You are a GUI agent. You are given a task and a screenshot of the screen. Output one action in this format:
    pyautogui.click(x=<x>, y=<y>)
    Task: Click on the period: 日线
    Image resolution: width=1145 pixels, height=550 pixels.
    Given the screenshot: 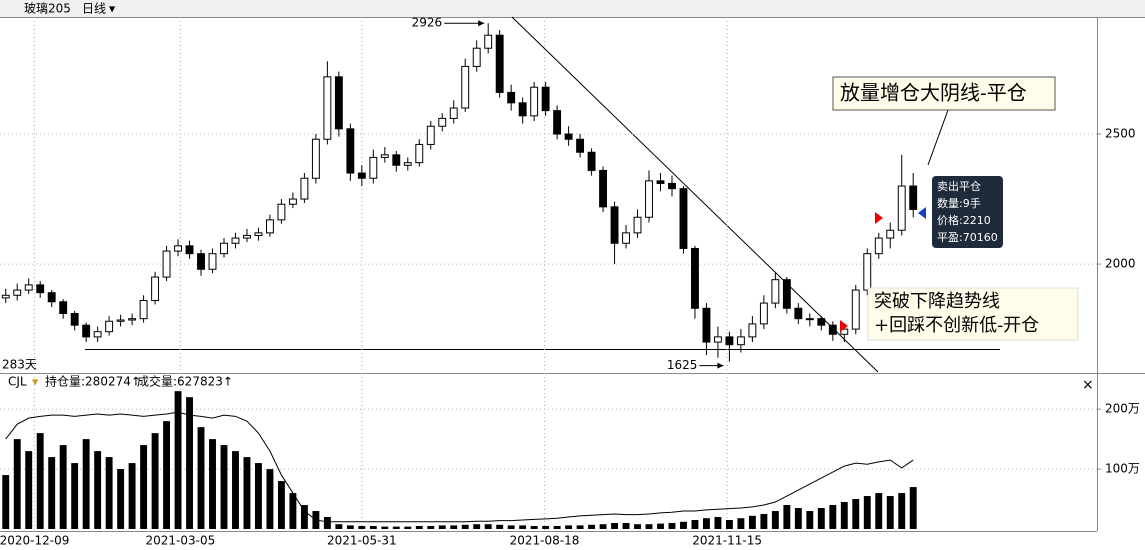 What is the action you would take?
    pyautogui.click(x=94, y=9)
    